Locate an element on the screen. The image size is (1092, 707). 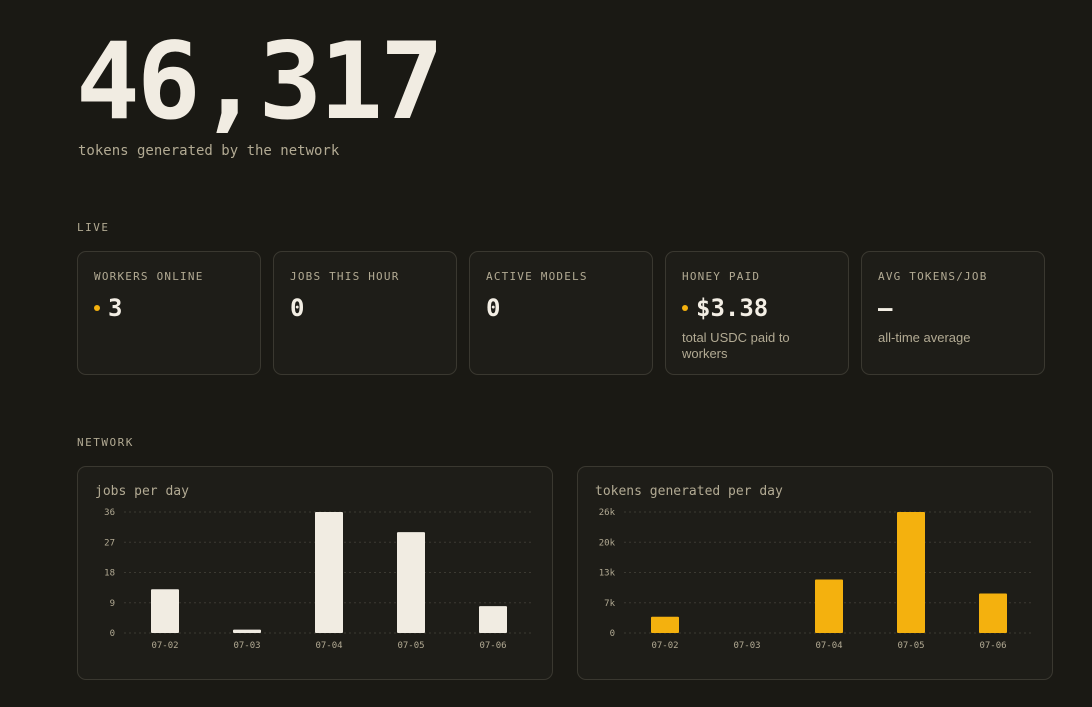
y-tick-label: 18 is located at coordinates (109, 574).